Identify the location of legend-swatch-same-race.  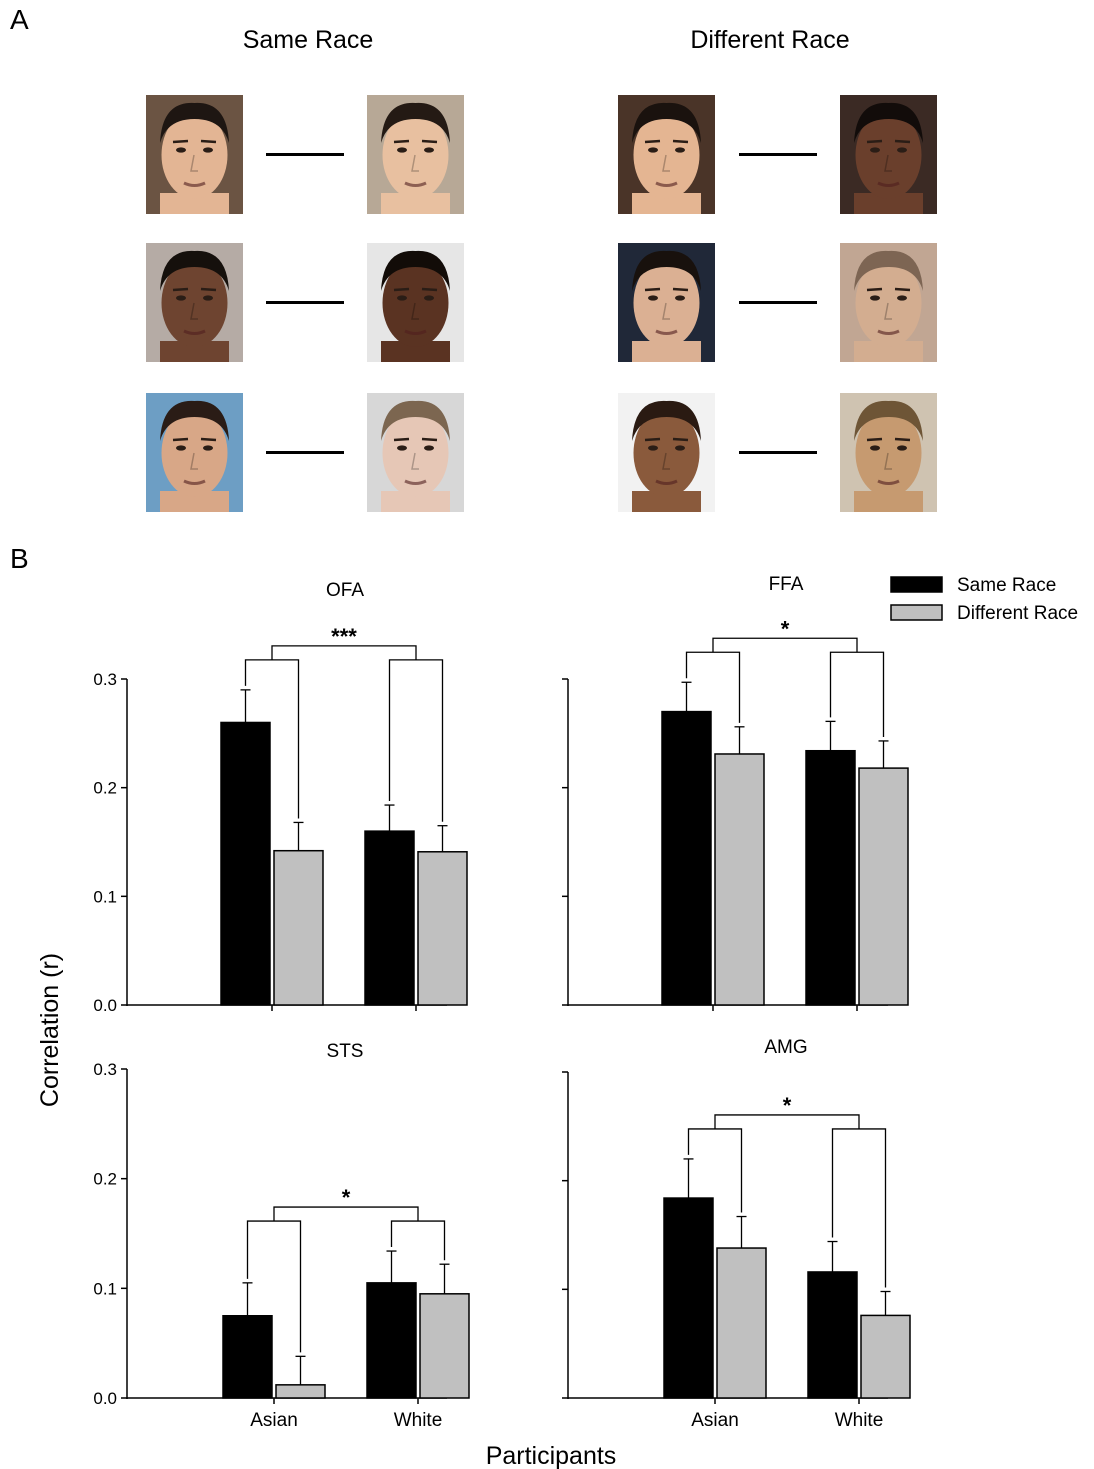
(916, 584).